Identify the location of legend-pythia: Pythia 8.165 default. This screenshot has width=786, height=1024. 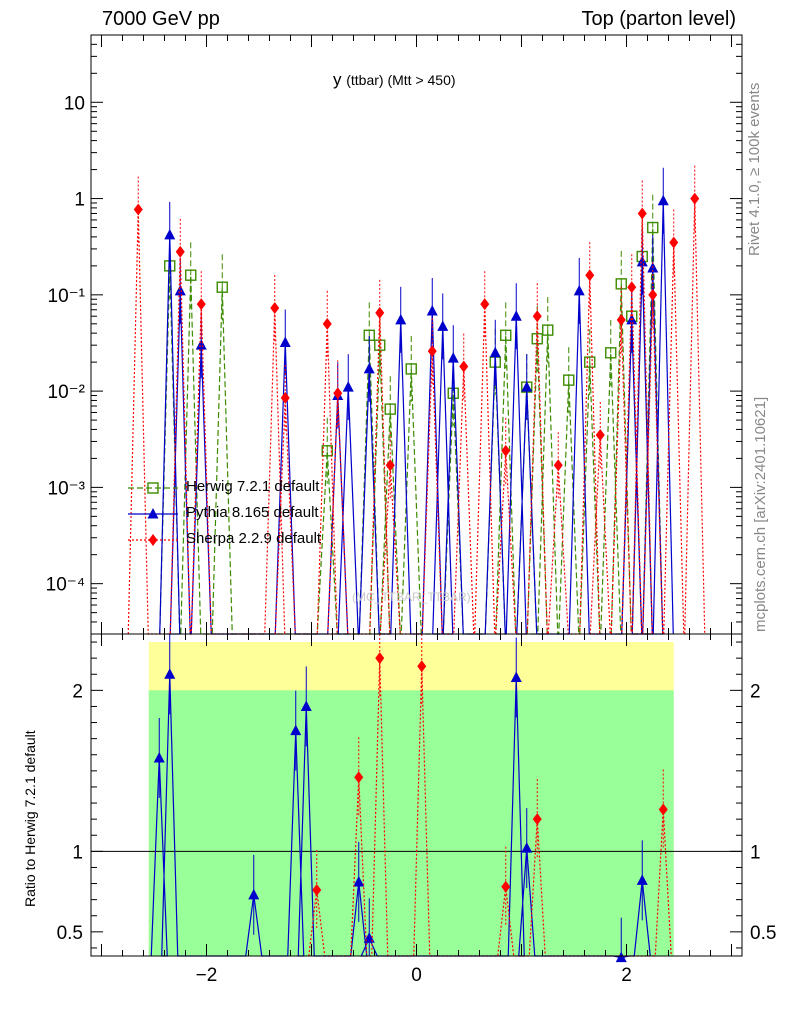
(252, 512).